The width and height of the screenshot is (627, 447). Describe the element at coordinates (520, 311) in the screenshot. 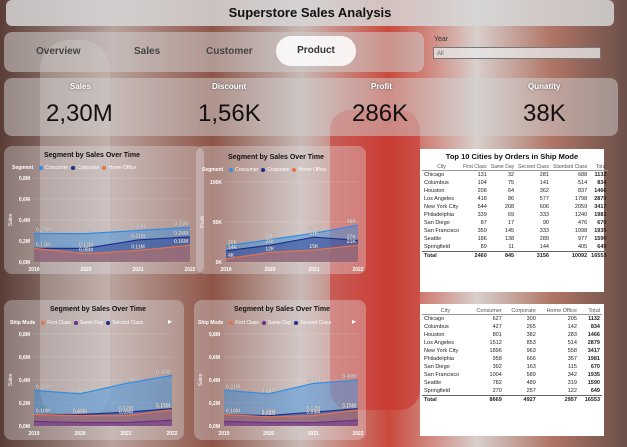

I see `column-header: Corporate` at that location.